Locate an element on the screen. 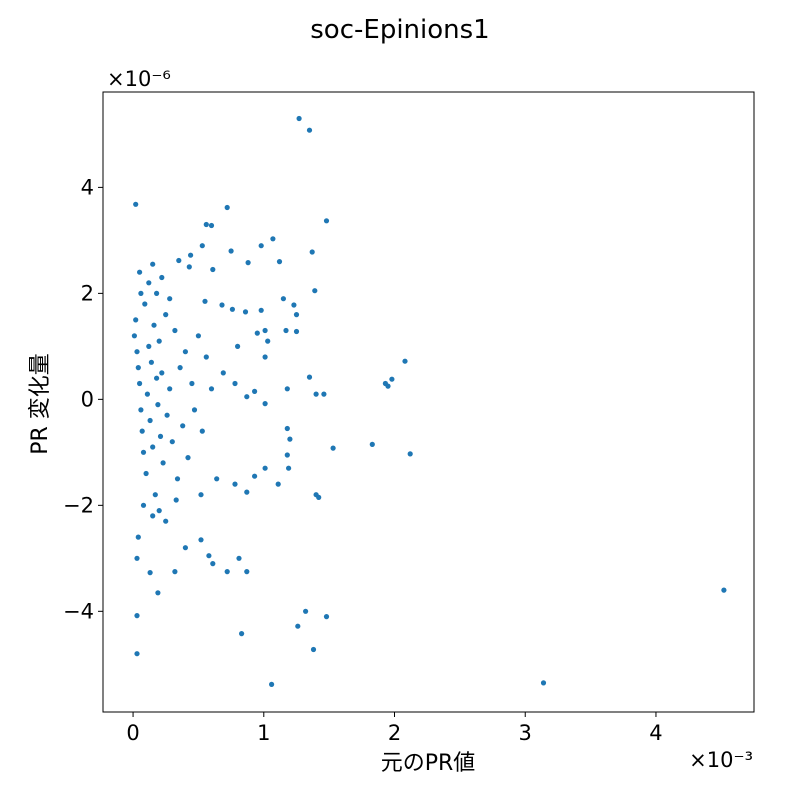 The width and height of the screenshot is (800, 800). x-axis-ticks: 0 1 2 3 4 is located at coordinates (394, 728).